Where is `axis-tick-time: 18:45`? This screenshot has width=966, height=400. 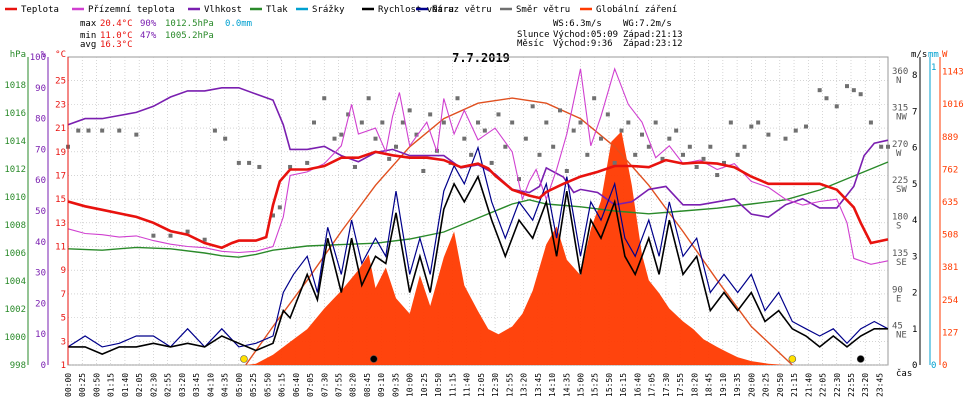 axis-tick-time: 18:45 is located at coordinates (709, 385).